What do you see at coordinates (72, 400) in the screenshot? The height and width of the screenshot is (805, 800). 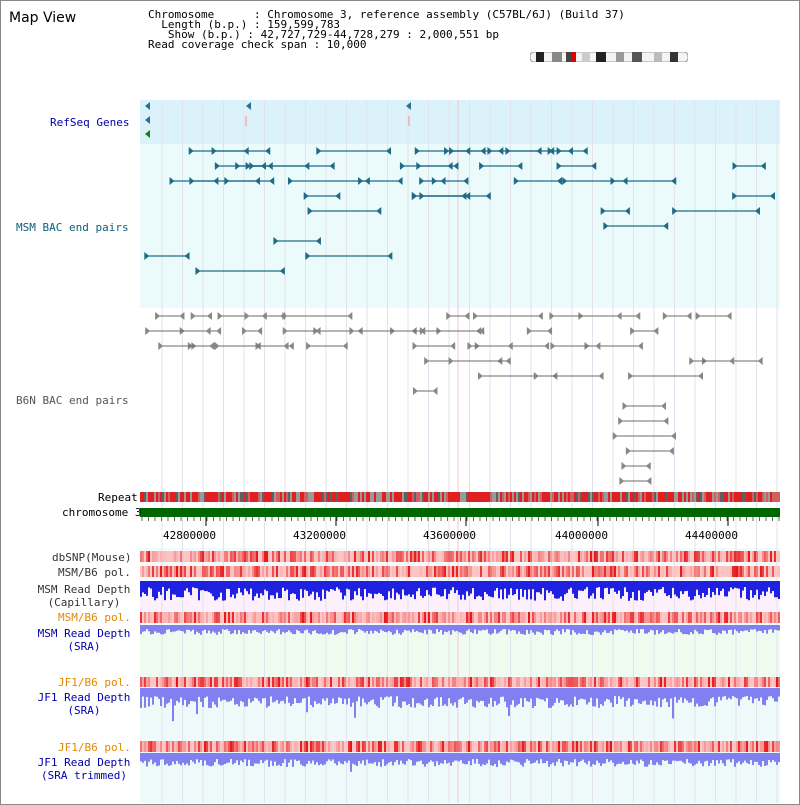 I see `b6n-bac-label: B6N BAC end pairs` at bounding box center [72, 400].